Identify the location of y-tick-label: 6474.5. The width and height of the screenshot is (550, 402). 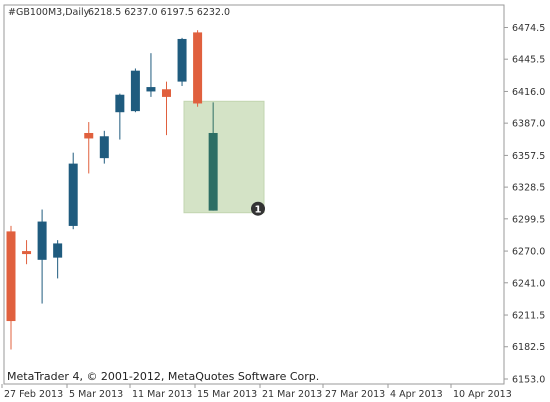
(528, 28).